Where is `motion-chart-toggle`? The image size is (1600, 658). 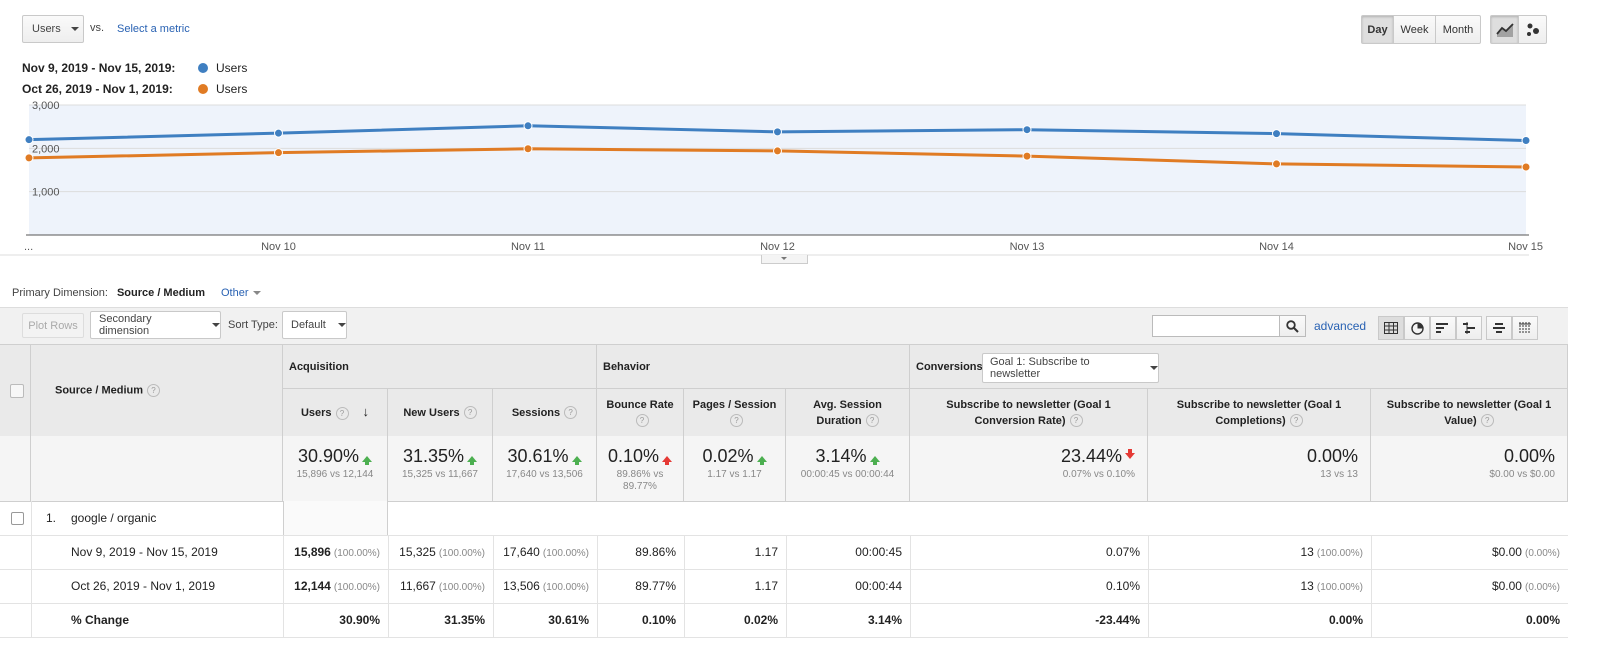
motion-chart-toggle is located at coordinates (1532, 29).